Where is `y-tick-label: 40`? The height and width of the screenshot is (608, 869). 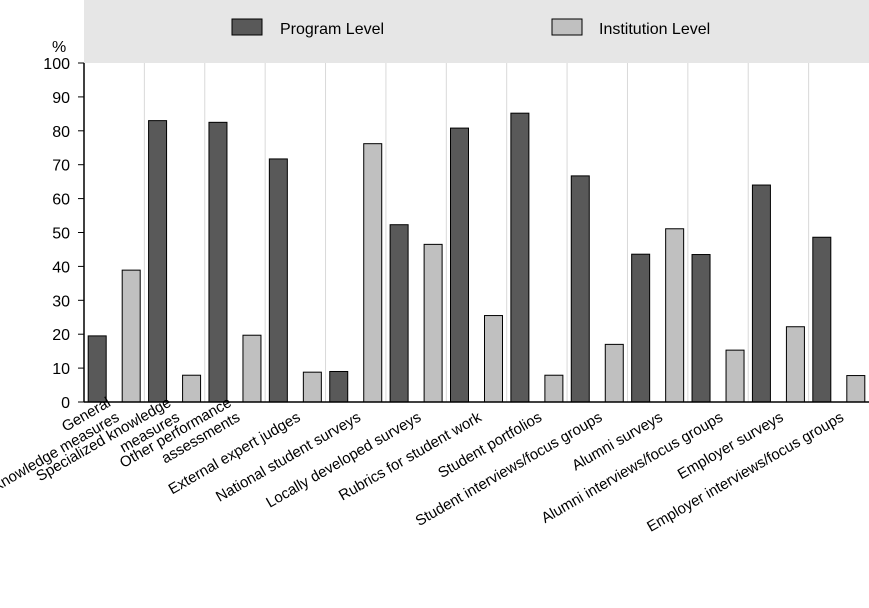
y-tick-label: 40 is located at coordinates (61, 267).